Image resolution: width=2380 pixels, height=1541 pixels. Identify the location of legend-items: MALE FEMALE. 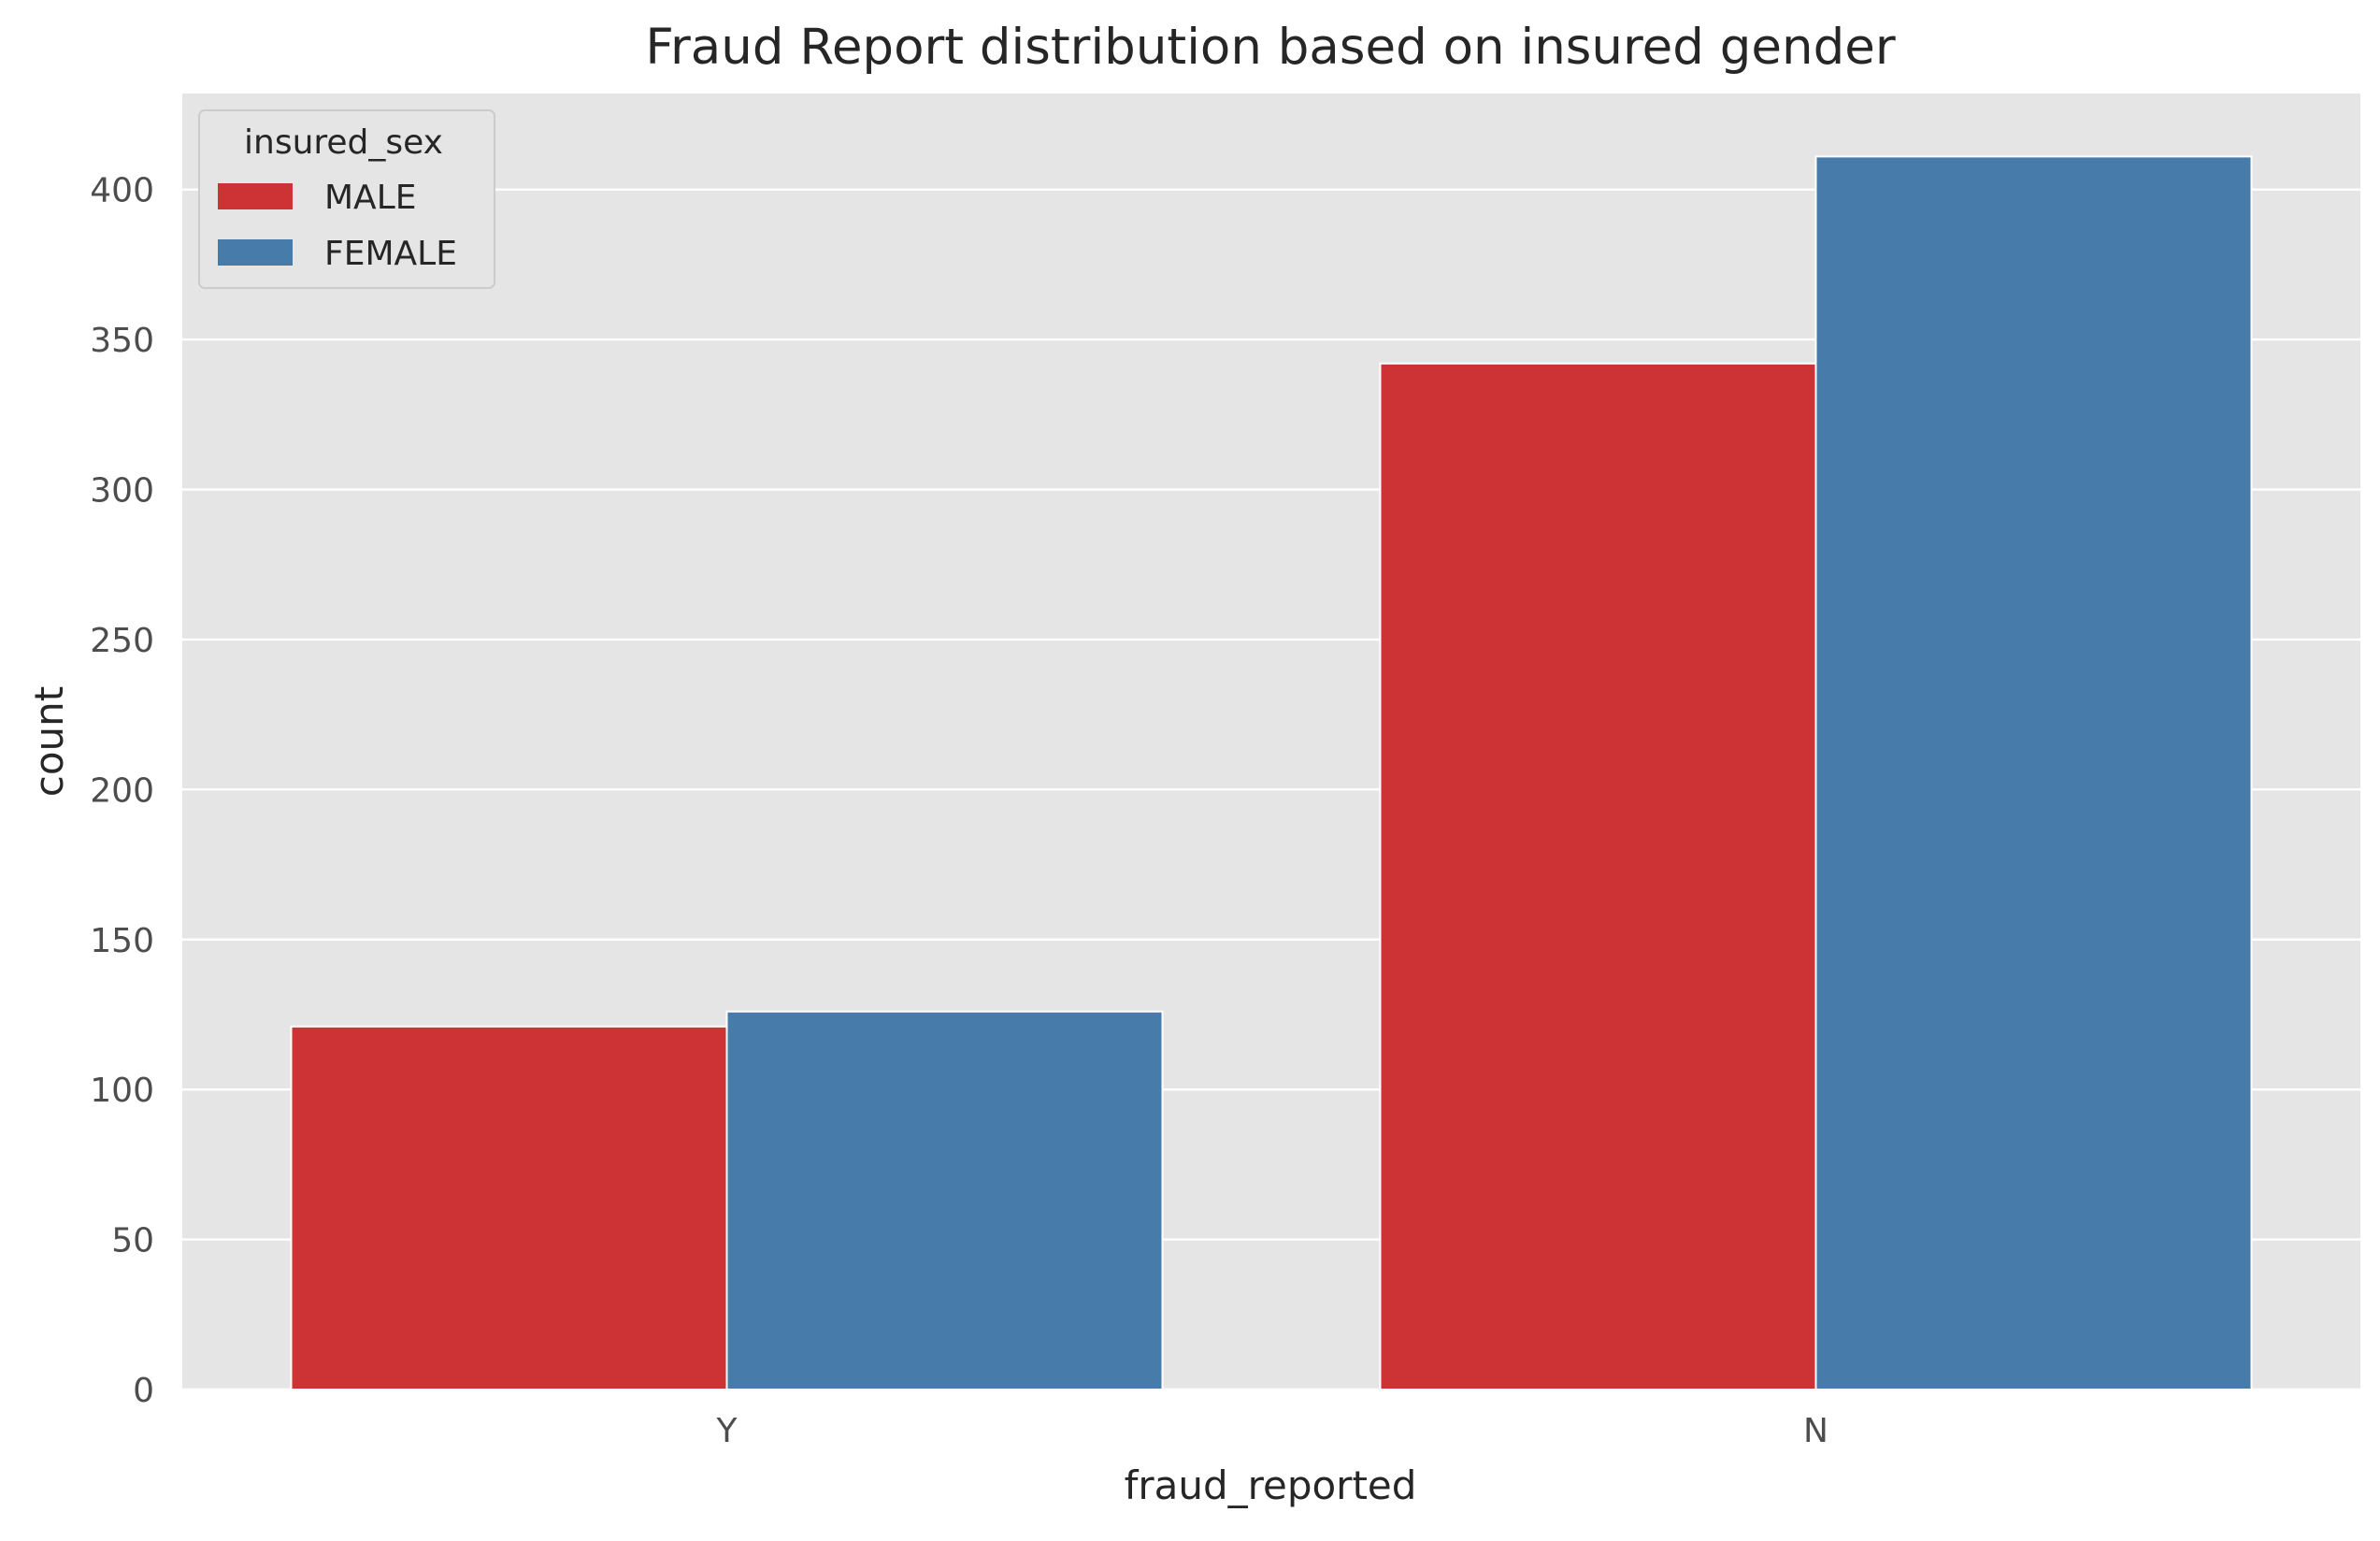
(337, 226).